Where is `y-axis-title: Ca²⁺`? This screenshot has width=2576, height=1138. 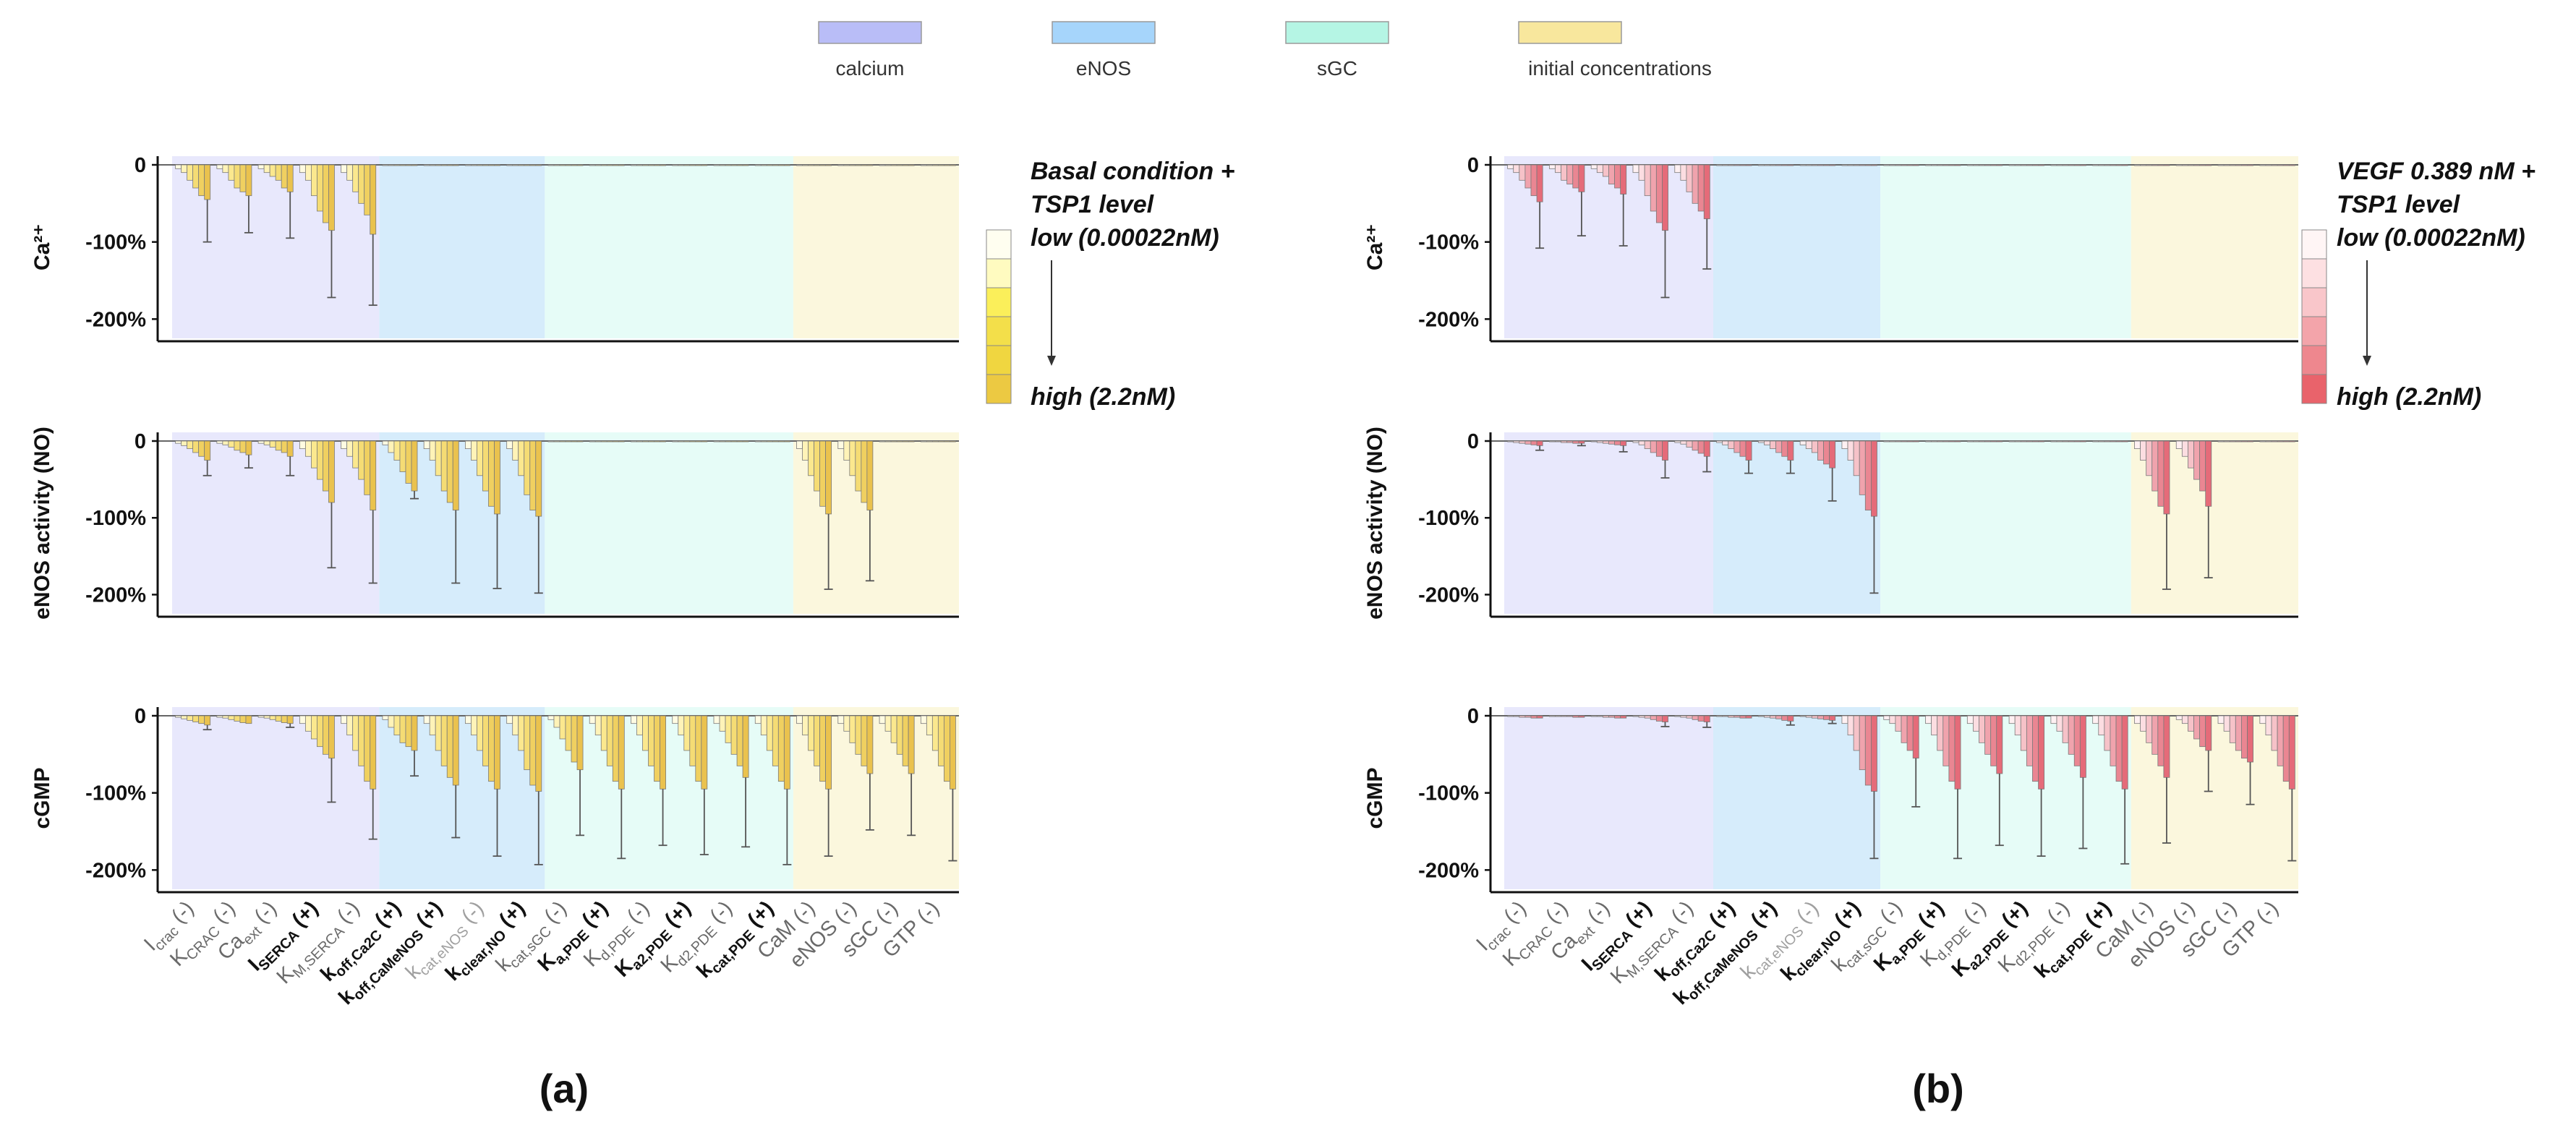
y-axis-title: Ca²⁺ is located at coordinates (42, 247).